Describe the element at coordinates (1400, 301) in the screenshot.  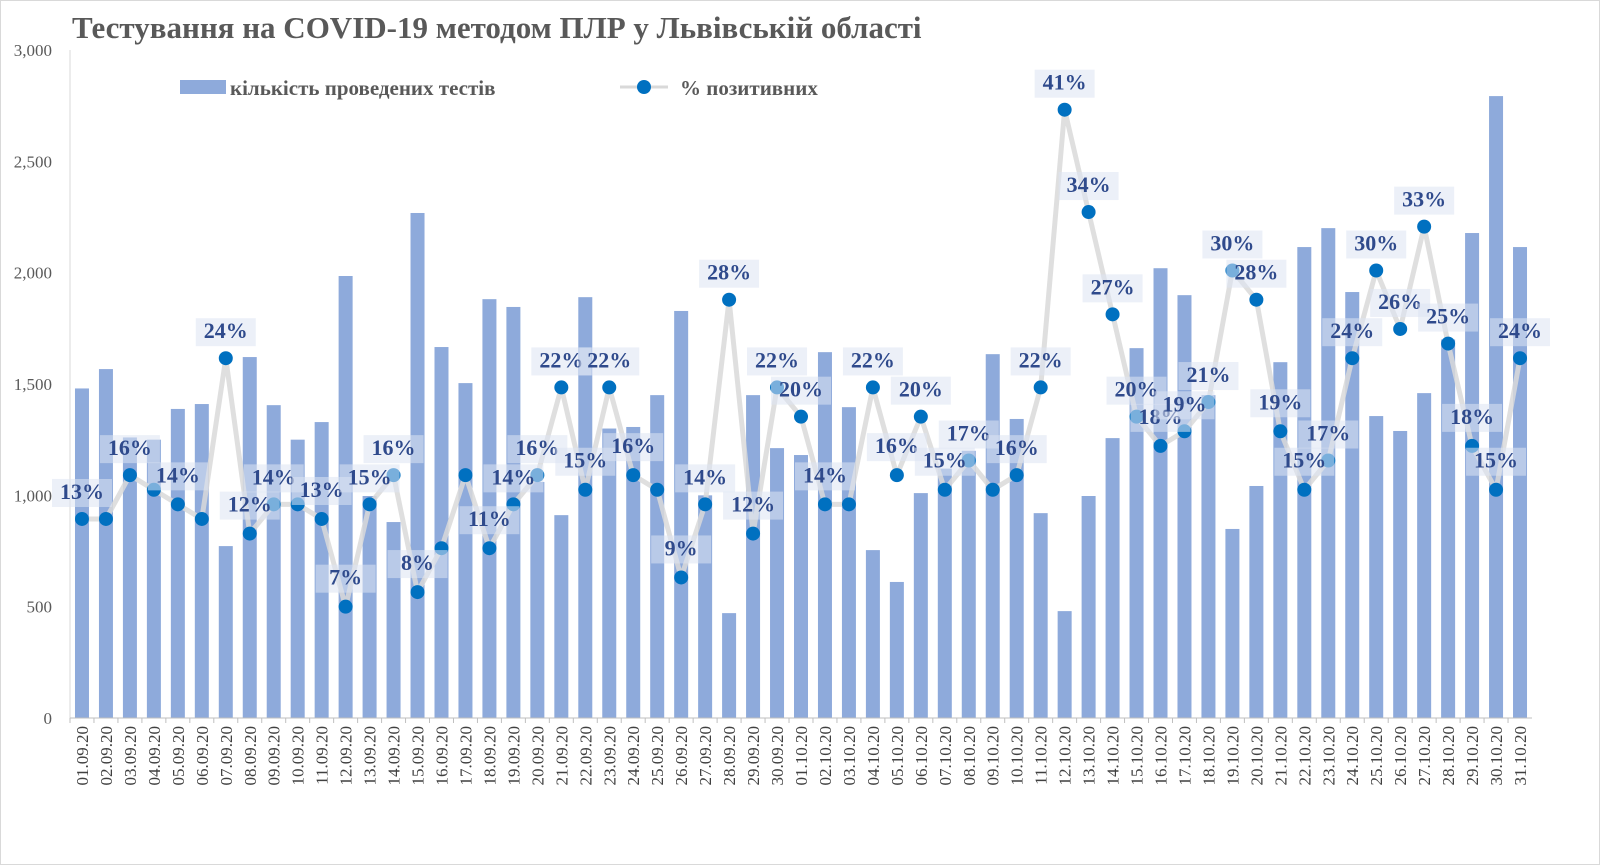
I see `percent-data-label: 26%` at that location.